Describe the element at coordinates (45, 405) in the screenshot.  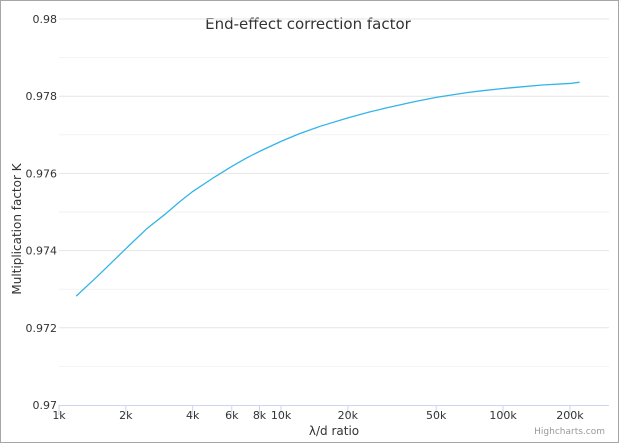
I see `y-tick-label: 0.97` at that location.